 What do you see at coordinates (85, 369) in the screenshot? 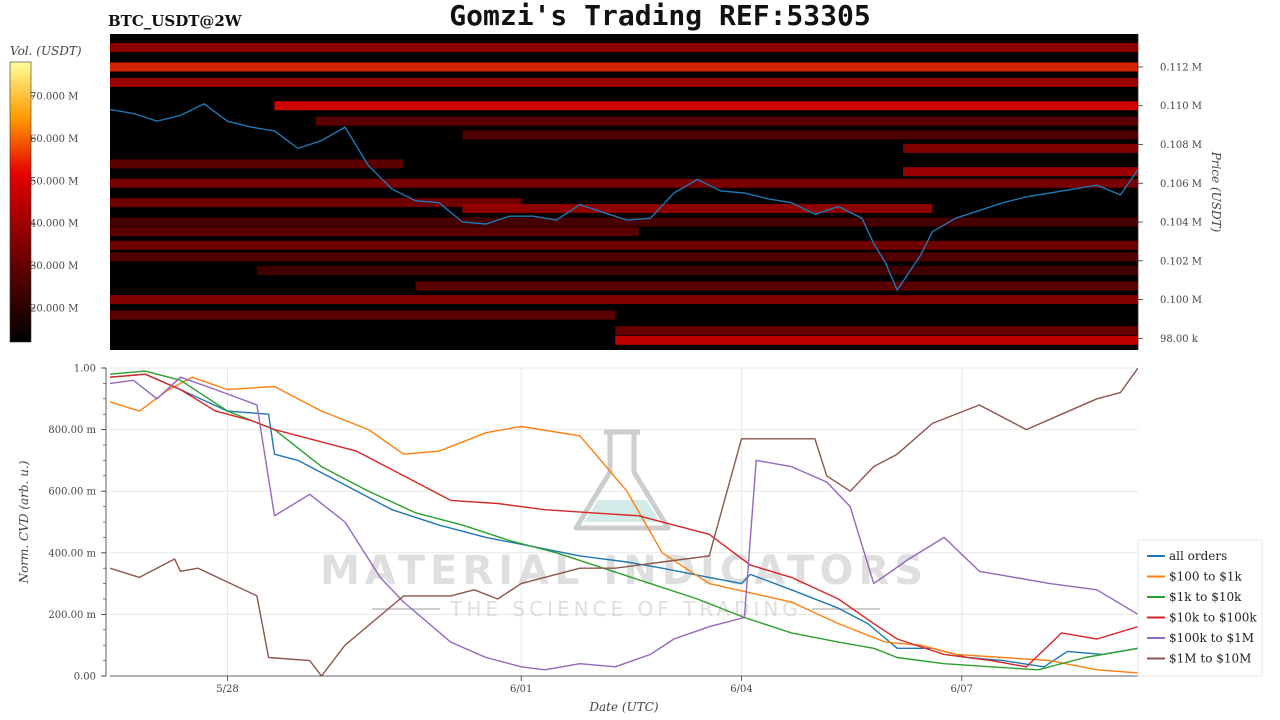
I see `cvd-y-tick-label: 1.00` at bounding box center [85, 369].